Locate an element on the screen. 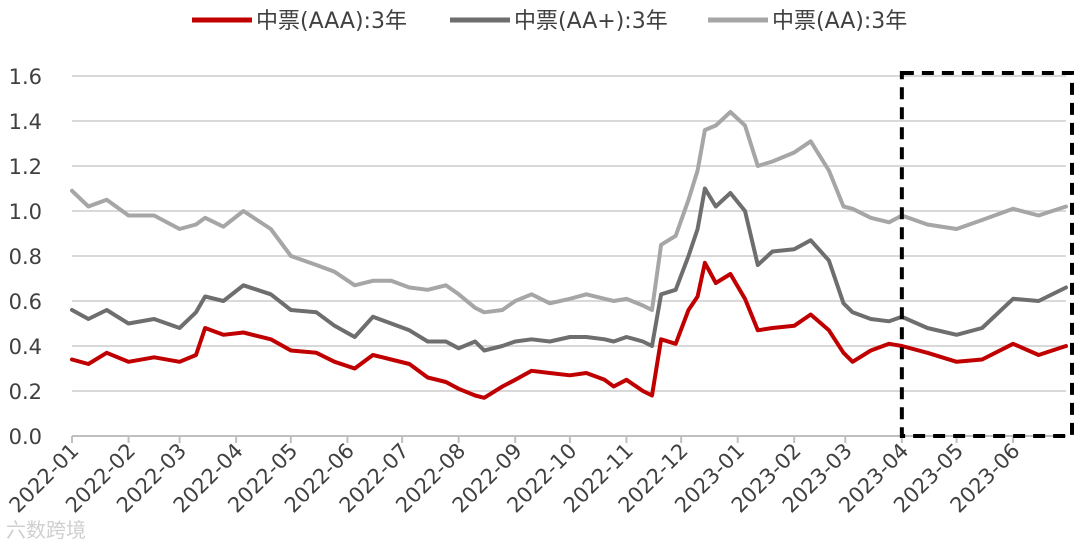 This screenshot has height=551, width=1080. y-tick-label: 1.2 is located at coordinates (25, 167).